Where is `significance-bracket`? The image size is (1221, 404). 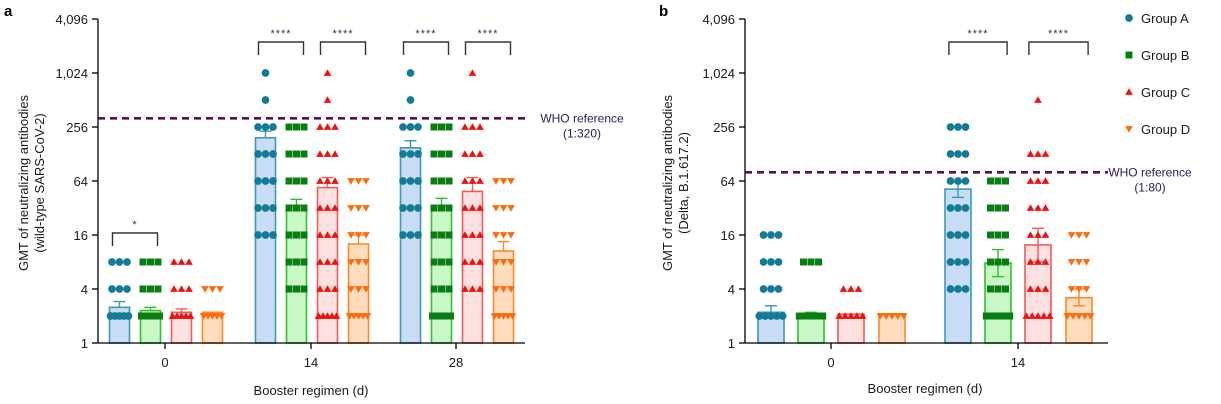 significance-bracket is located at coordinates (281, 48).